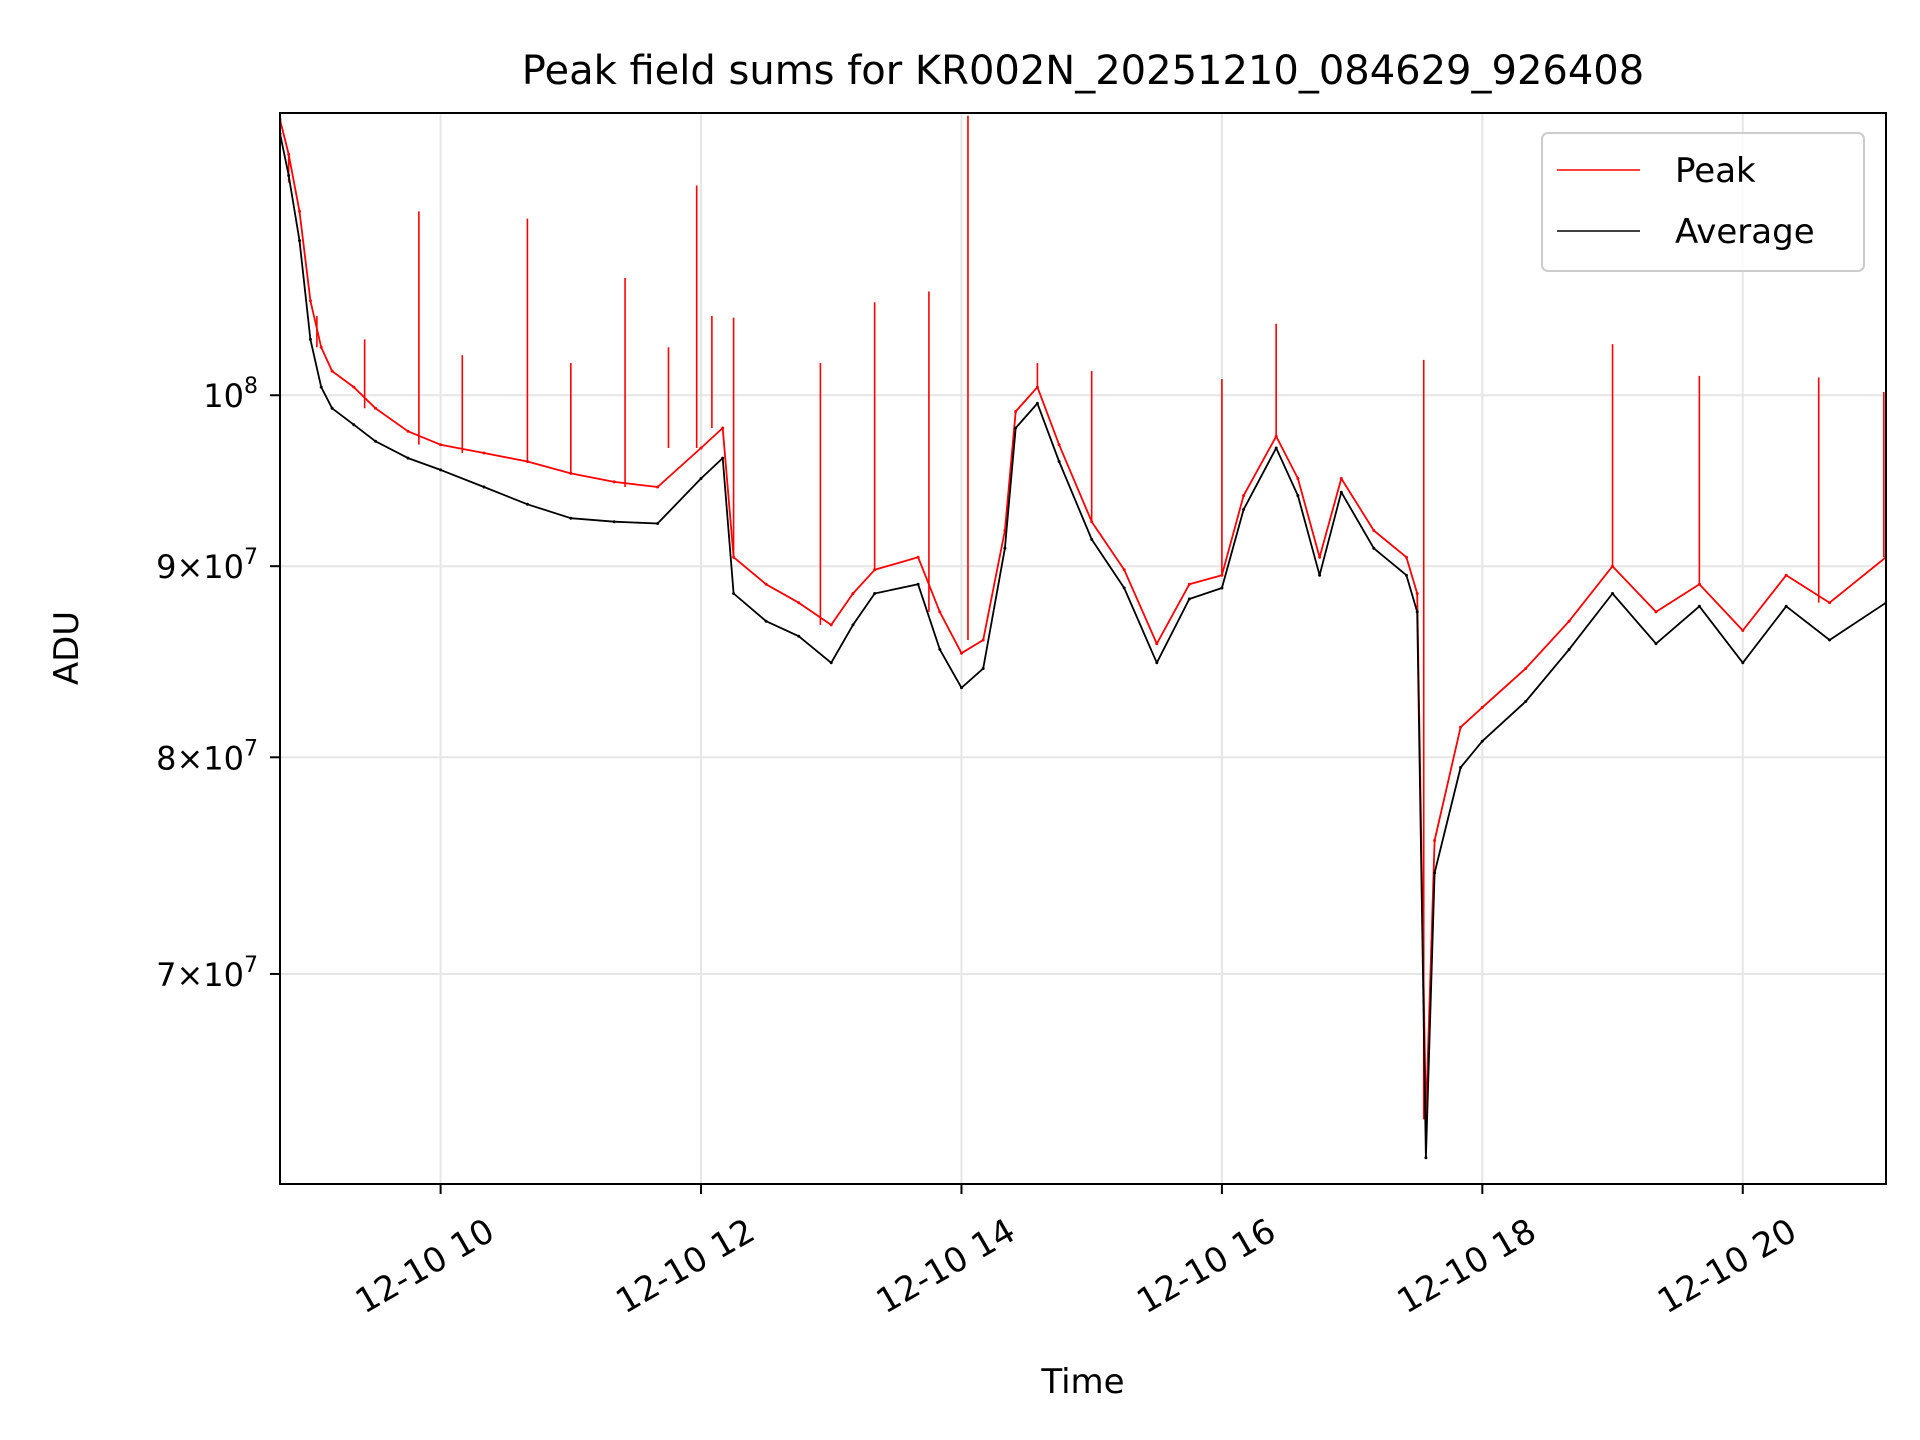 The height and width of the screenshot is (1440, 1920). What do you see at coordinates (207, 565) in the screenshot?
I see `y-tick-label: 9×107` at bounding box center [207, 565].